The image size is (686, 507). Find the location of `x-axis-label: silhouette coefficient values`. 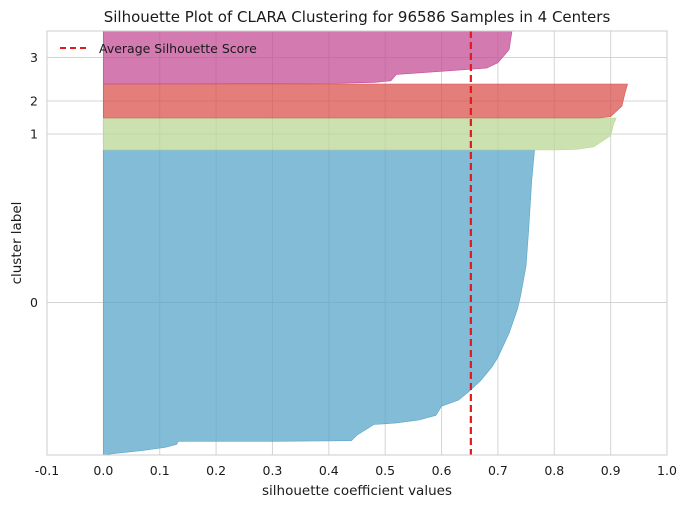

x-axis-label: silhouette coefficient values is located at coordinates (357, 491).